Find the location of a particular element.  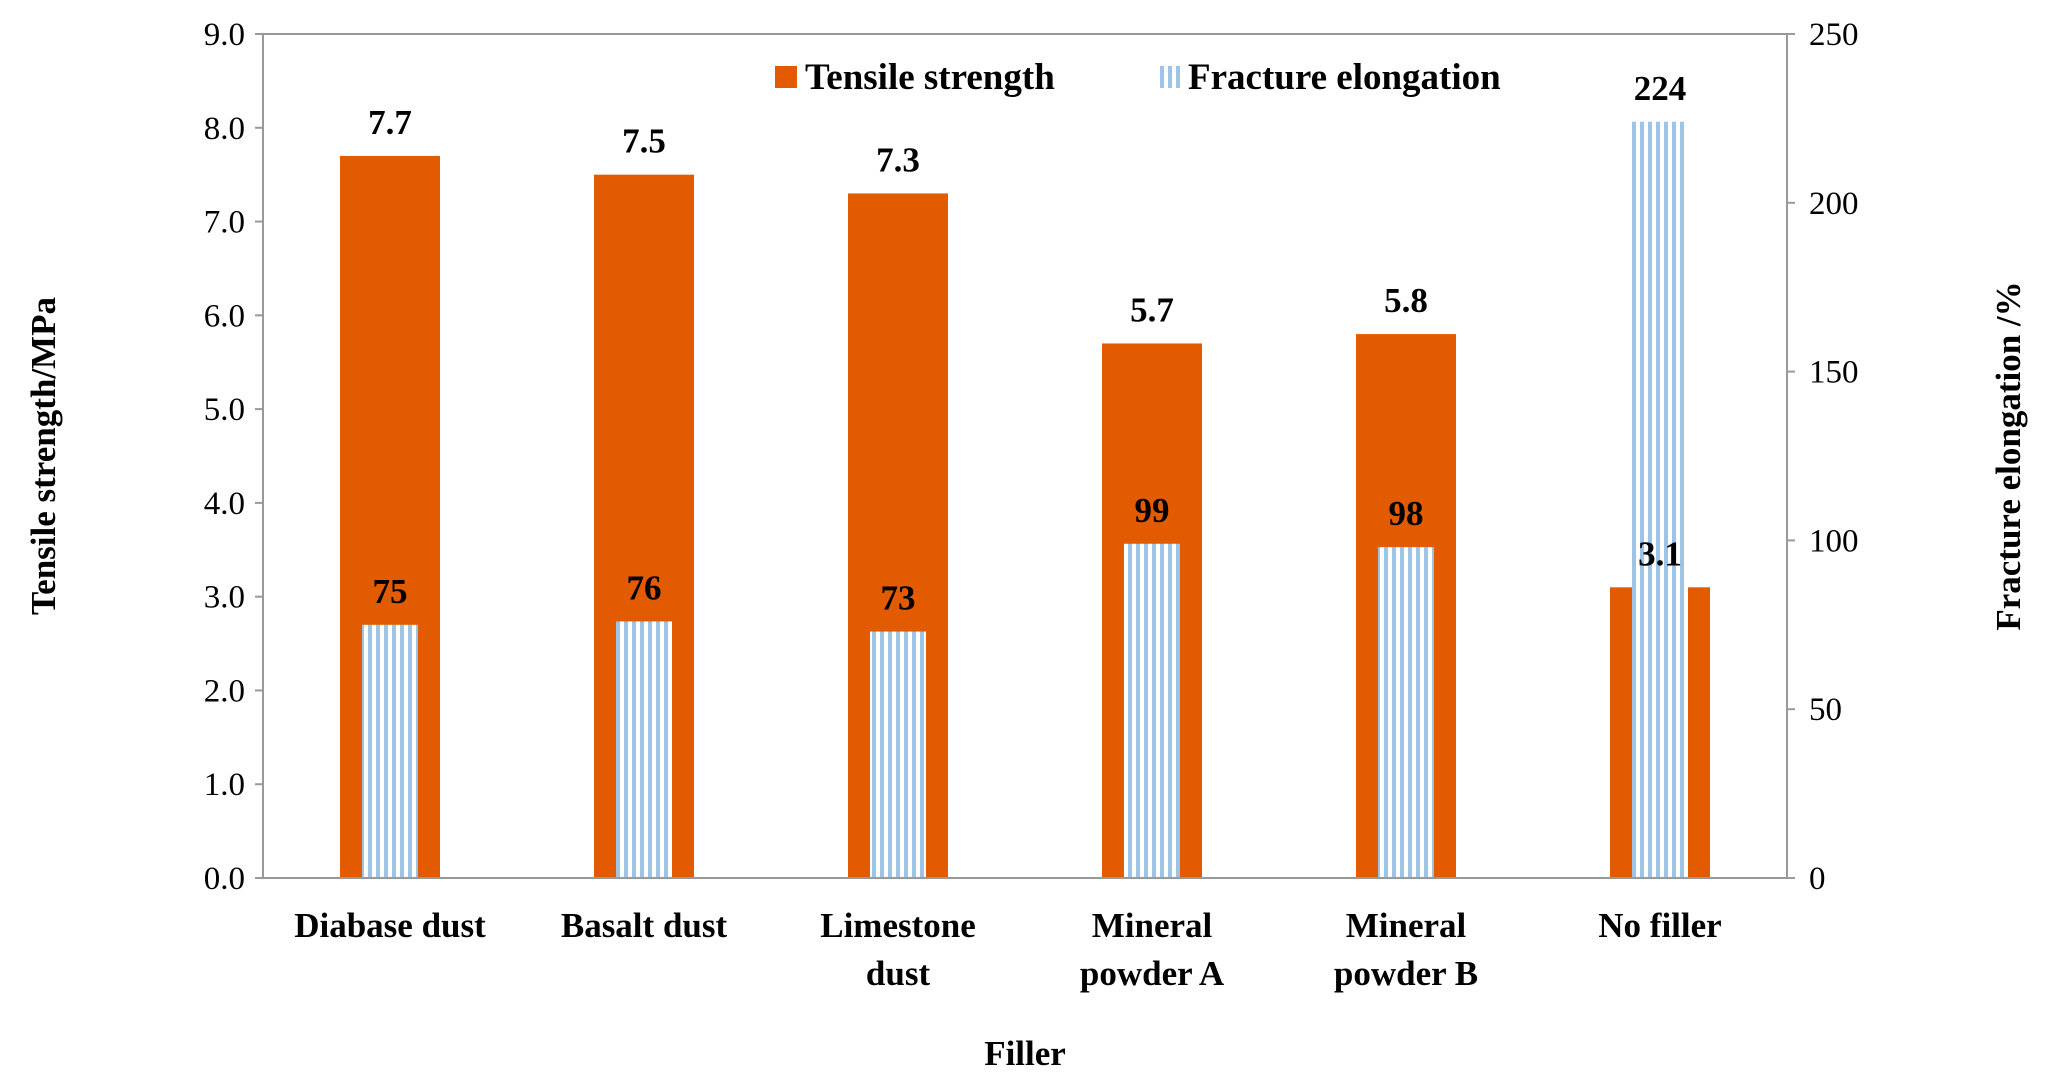

tensile-strength-label-mineral-powder-a: 5.7 is located at coordinates (1152, 309).